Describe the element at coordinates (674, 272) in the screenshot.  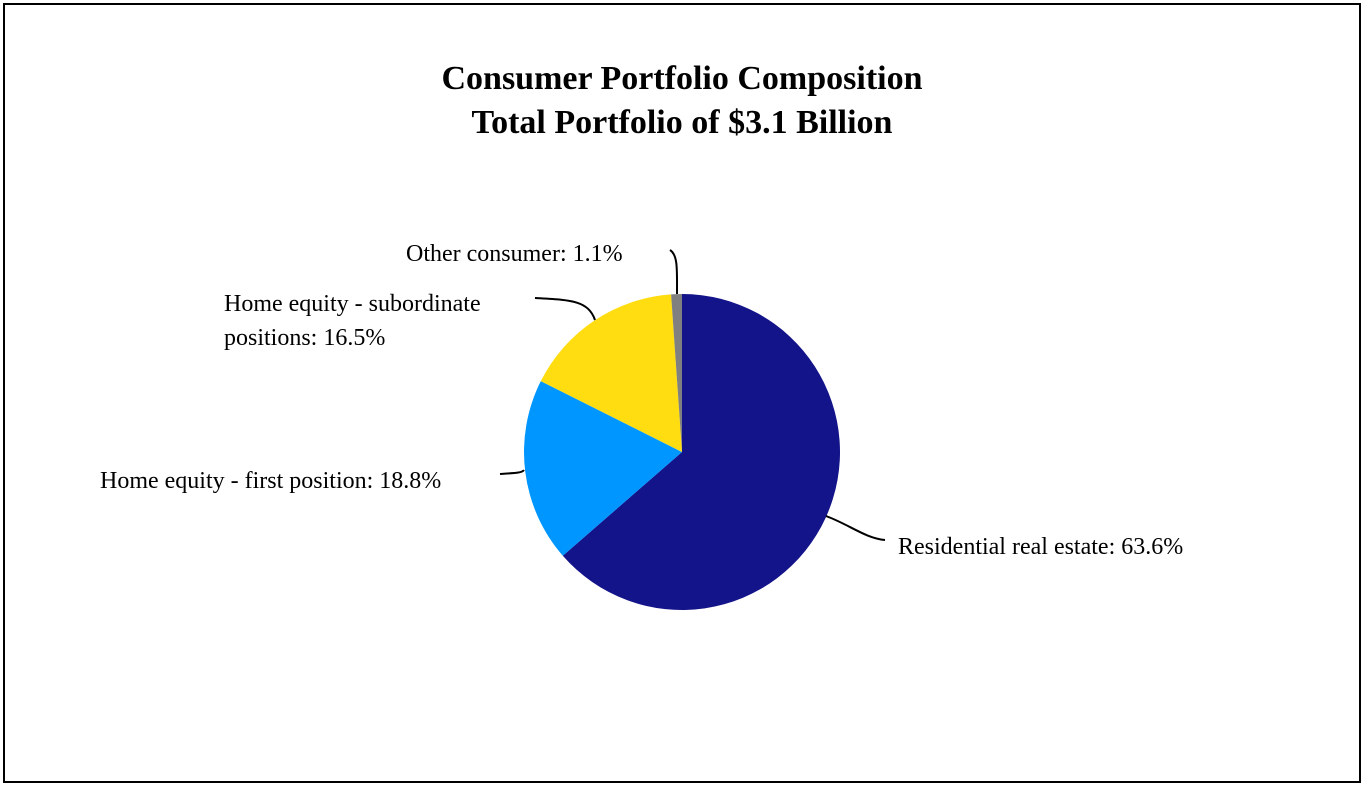
I see `leader-line-other` at that location.